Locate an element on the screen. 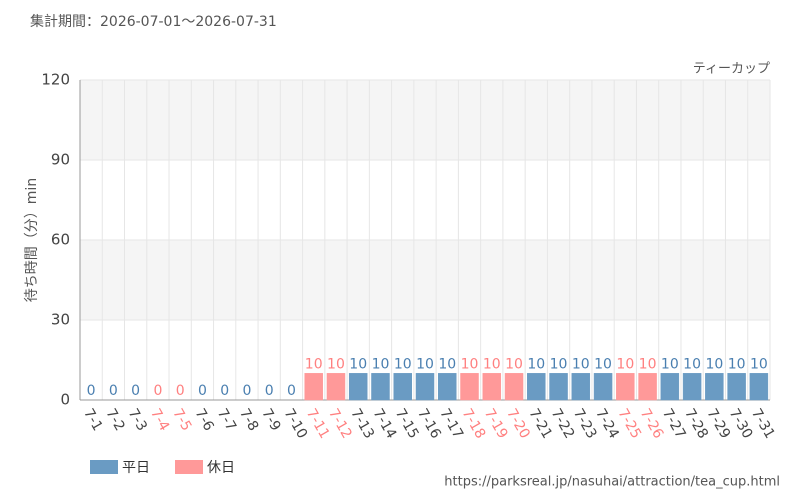  x-tick-label: 7-2 is located at coordinates (114, 420).